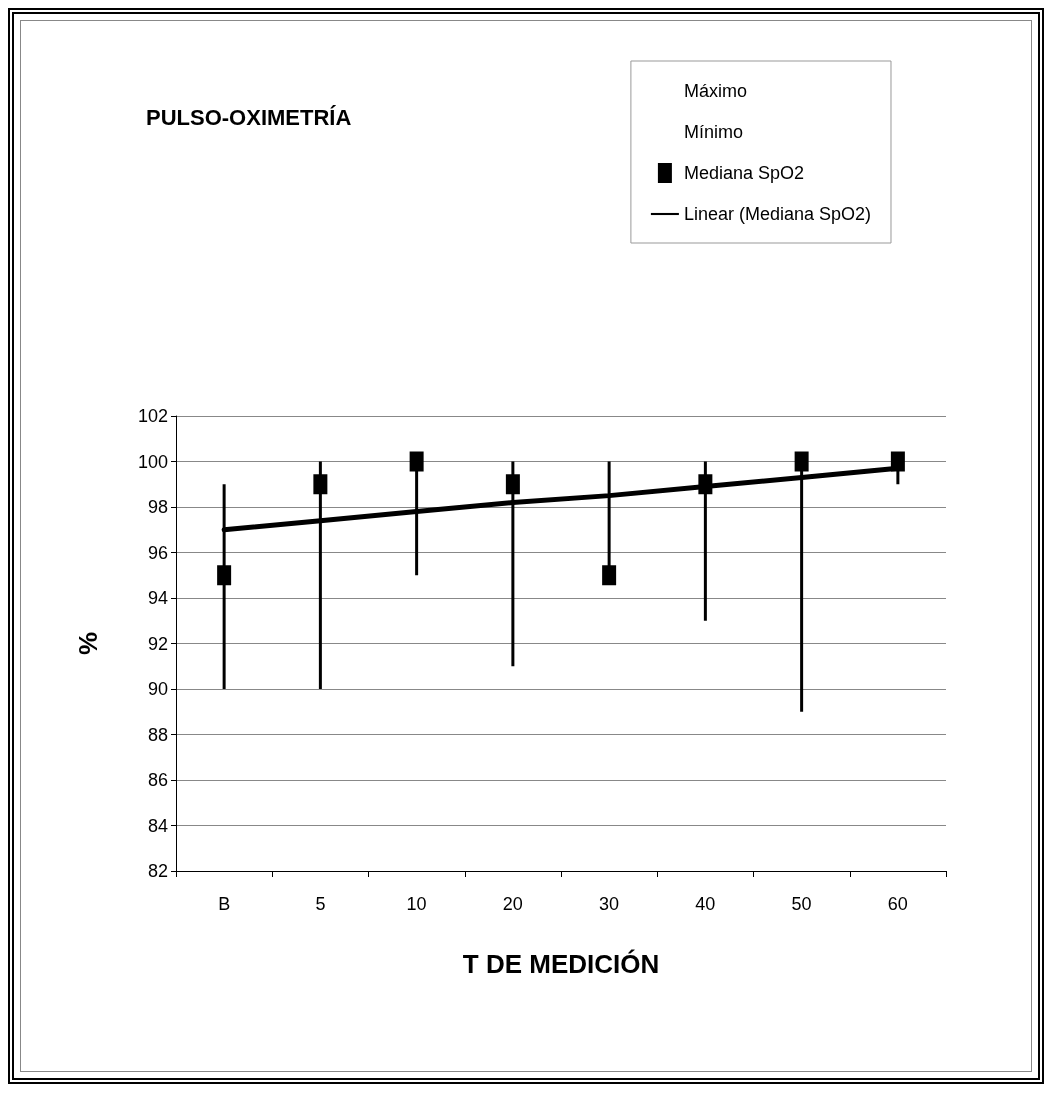 Image resolution: width=1054 pixels, height=1100 pixels. What do you see at coordinates (777, 214) in the screenshot?
I see `legend-label: Linear (Mediana SpO2)` at bounding box center [777, 214].